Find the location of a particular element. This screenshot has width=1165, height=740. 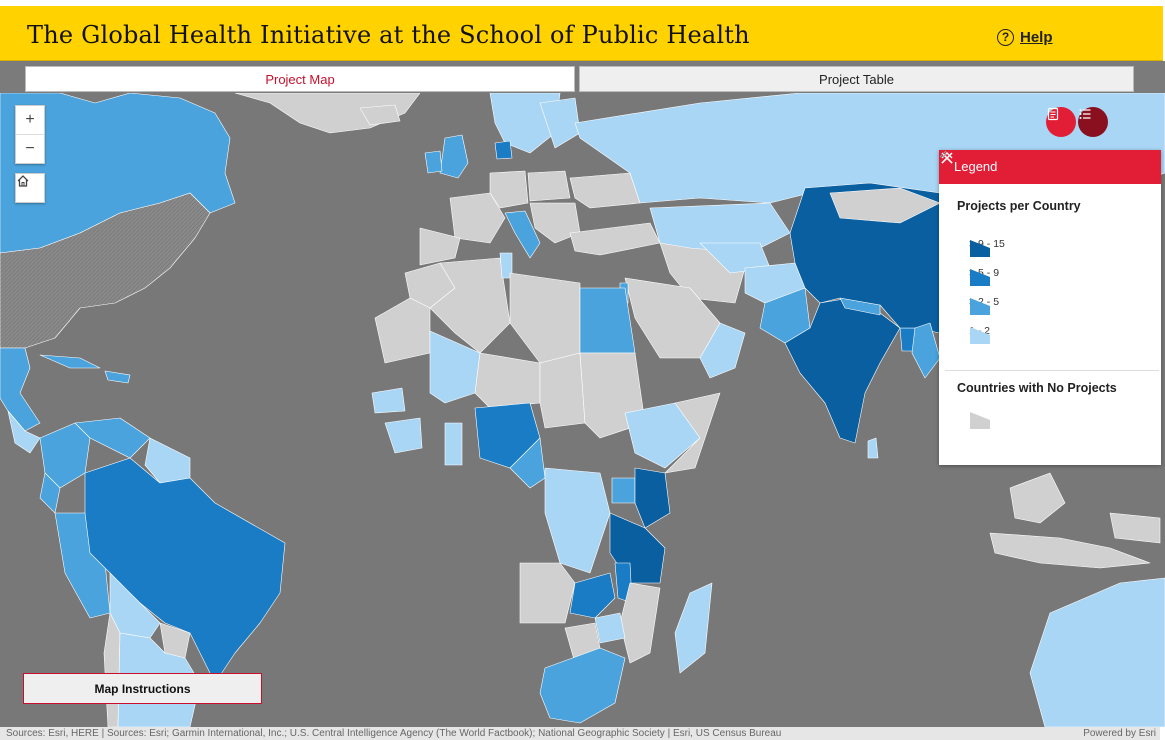

home-icon is located at coordinates (23, 181).